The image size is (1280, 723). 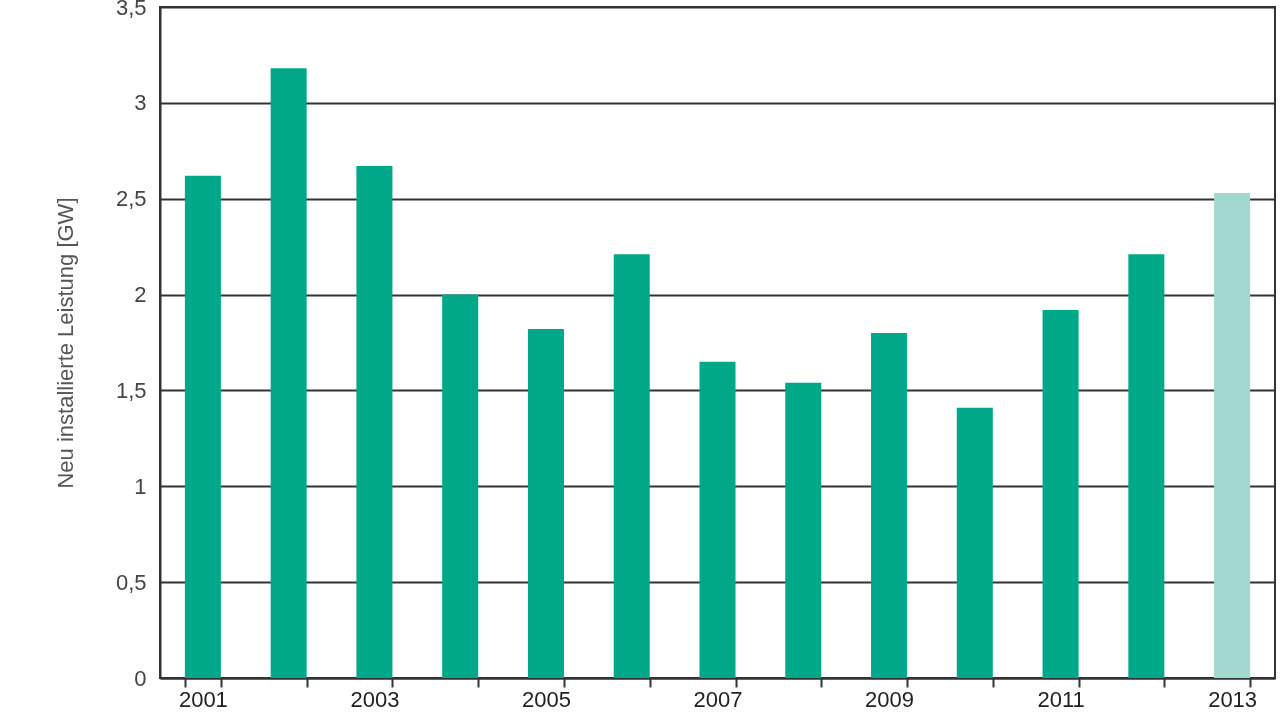 I want to click on x-tick-label: 2001, so click(x=203, y=699).